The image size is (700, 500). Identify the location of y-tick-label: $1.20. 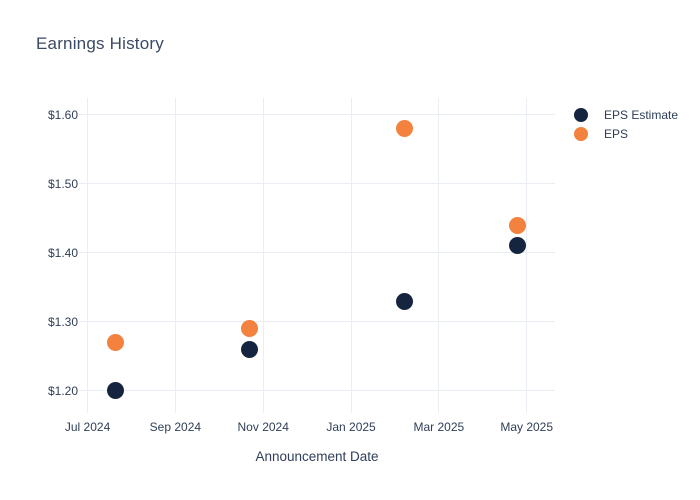
(62, 390).